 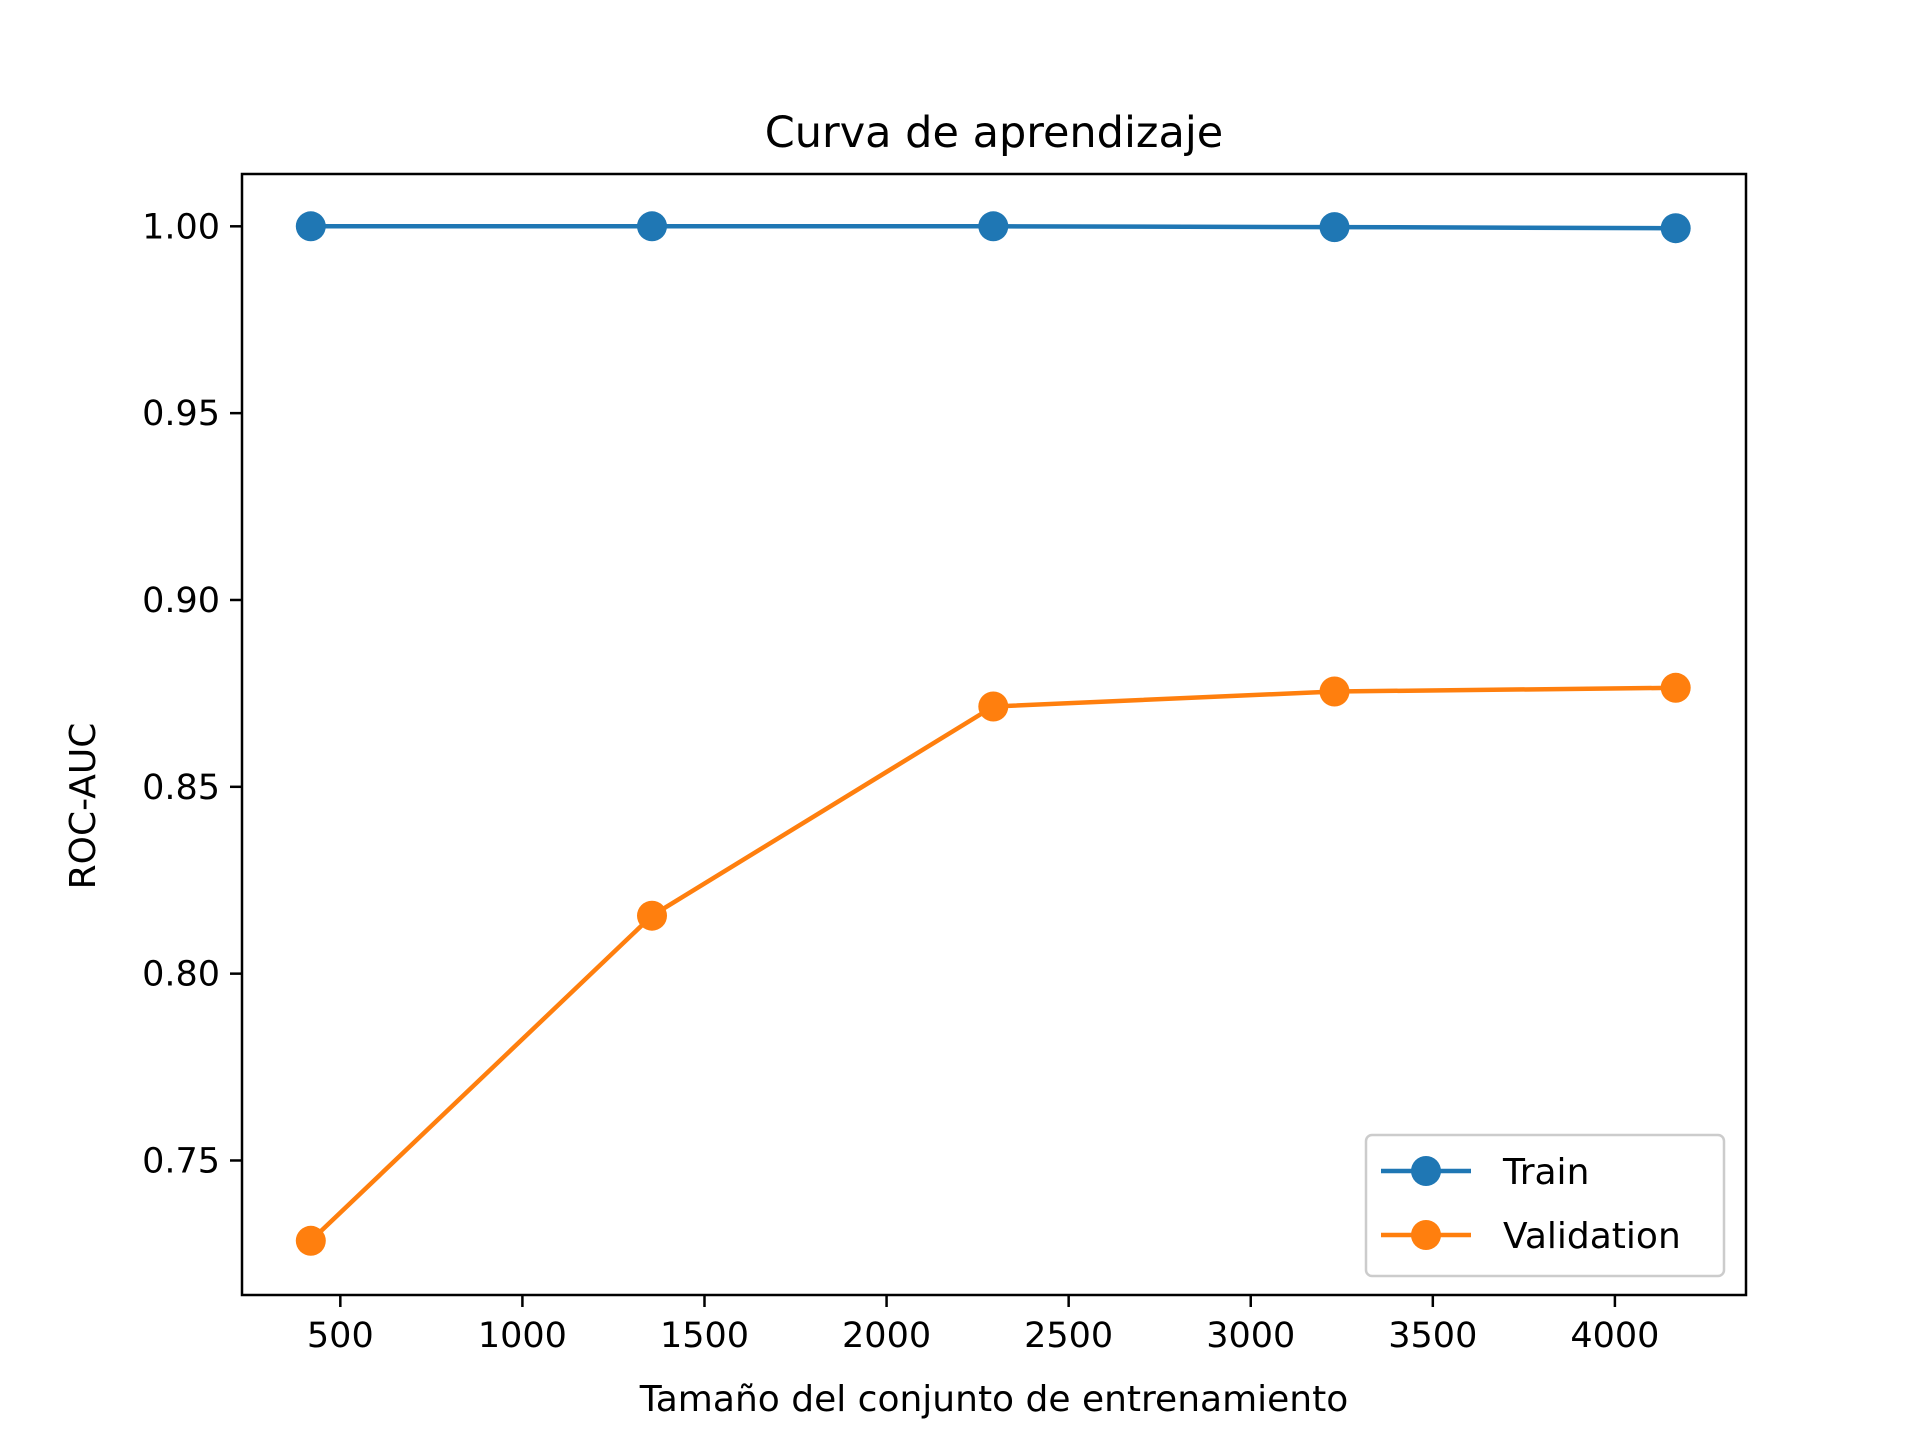 I want to click on y-tick-label: 0.95, so click(x=181, y=414).